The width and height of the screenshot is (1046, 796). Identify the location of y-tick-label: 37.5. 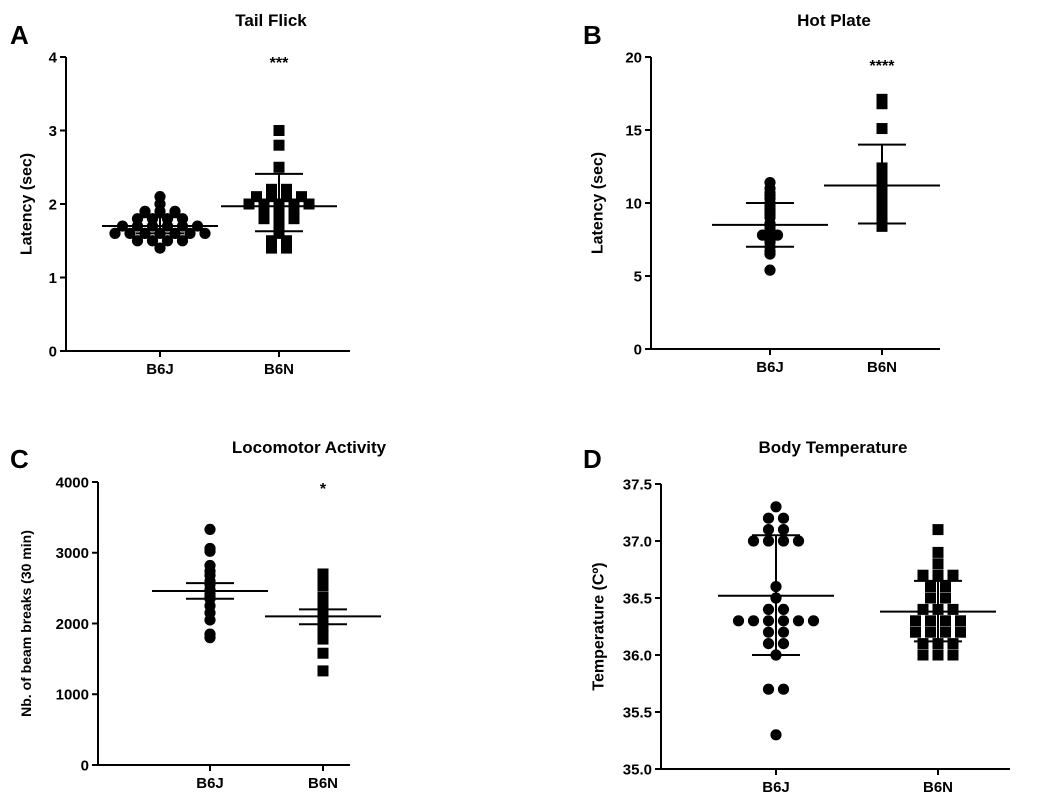
(637, 484).